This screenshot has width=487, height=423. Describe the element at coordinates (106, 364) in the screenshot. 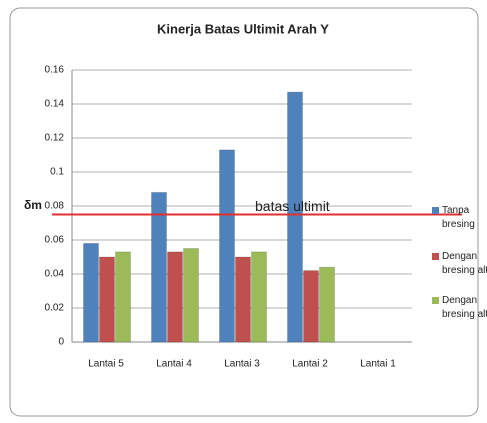

I see `x-tick-label: Lantai 5` at that location.